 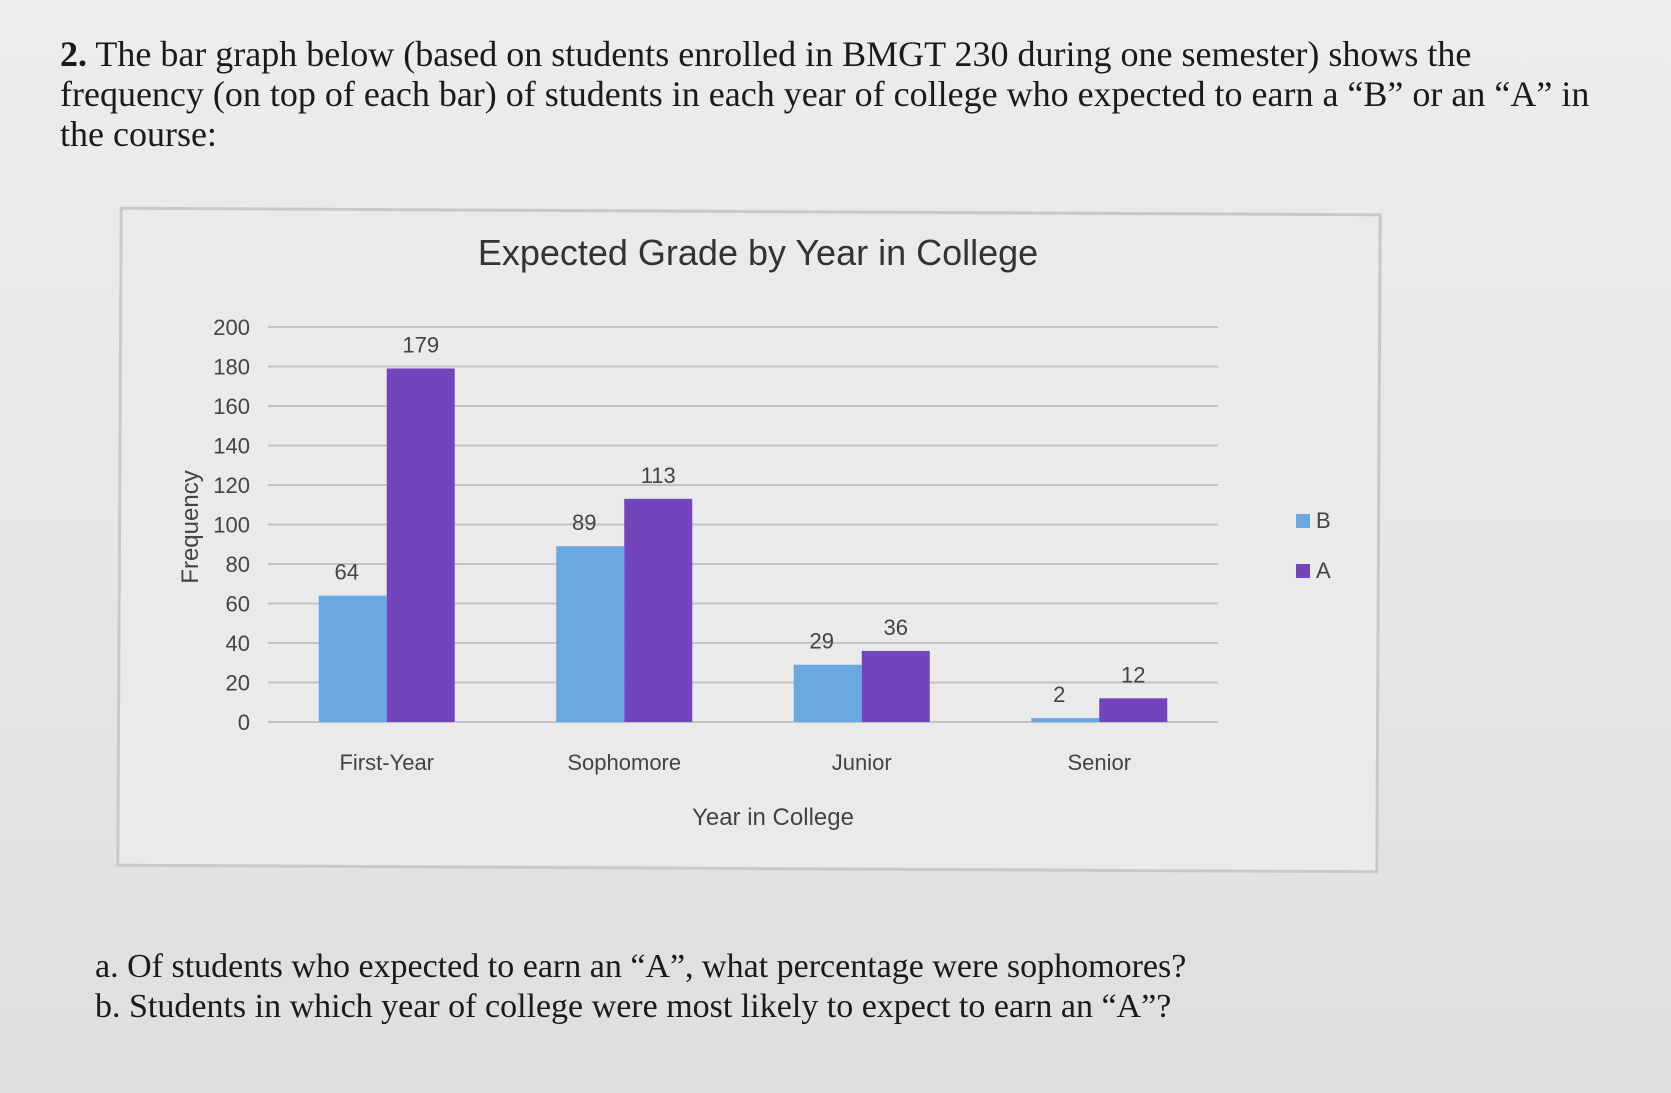 What do you see at coordinates (658, 475) in the screenshot?
I see `data-label: 113` at bounding box center [658, 475].